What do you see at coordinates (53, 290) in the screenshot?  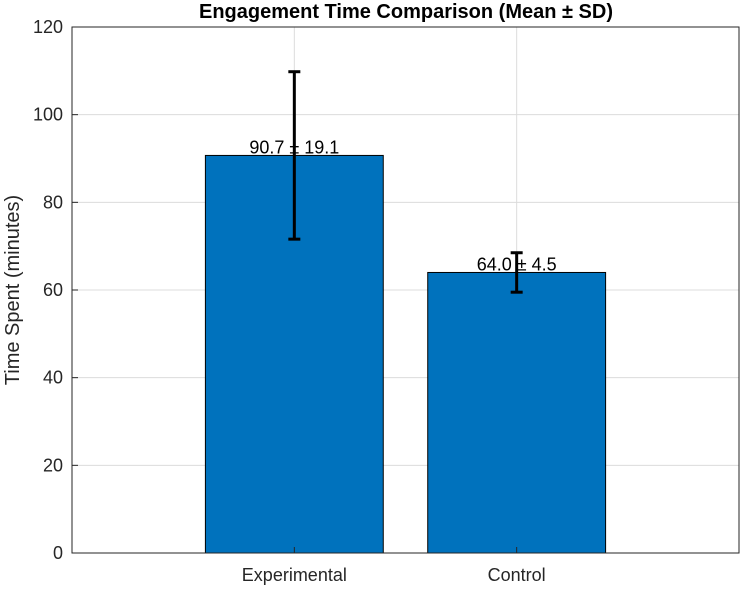 I see `y-tick-label: 60` at bounding box center [53, 290].